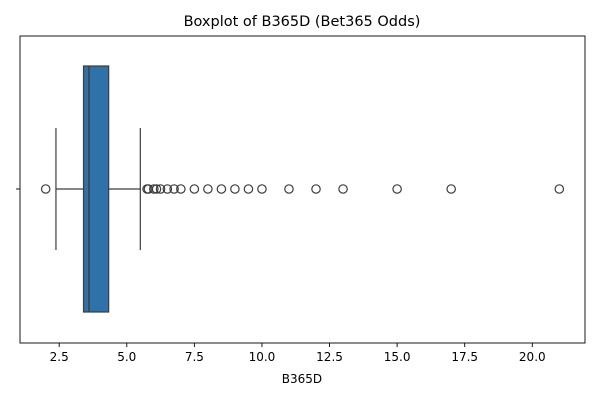  Describe the element at coordinates (298, 353) in the screenshot. I see `x-axis: 2.5 5.0 7.5 10.0 12.5 15.0 17.5 20.0` at that location.